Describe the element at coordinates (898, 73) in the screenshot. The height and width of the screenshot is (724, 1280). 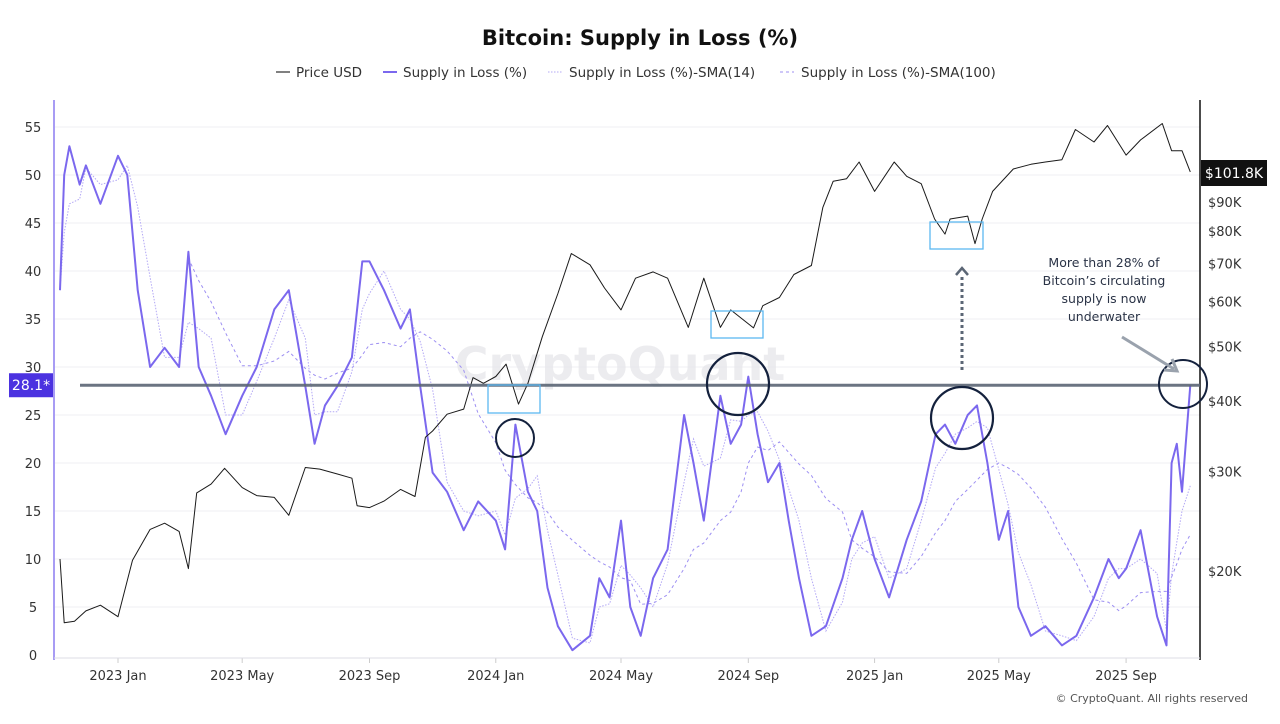
I see `legend-sma100: Supply in Loss (%)-SMA(100)` at that location.